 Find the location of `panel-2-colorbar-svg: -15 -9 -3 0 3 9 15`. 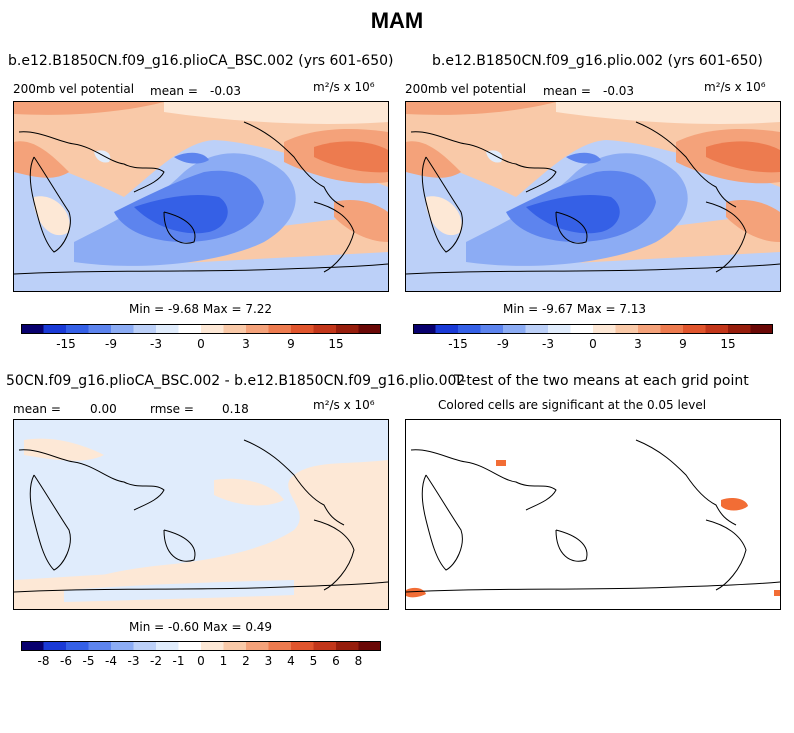

panel-2-colorbar-svg: -15 -9 -3 0 3 9 15 is located at coordinates (593, 337).